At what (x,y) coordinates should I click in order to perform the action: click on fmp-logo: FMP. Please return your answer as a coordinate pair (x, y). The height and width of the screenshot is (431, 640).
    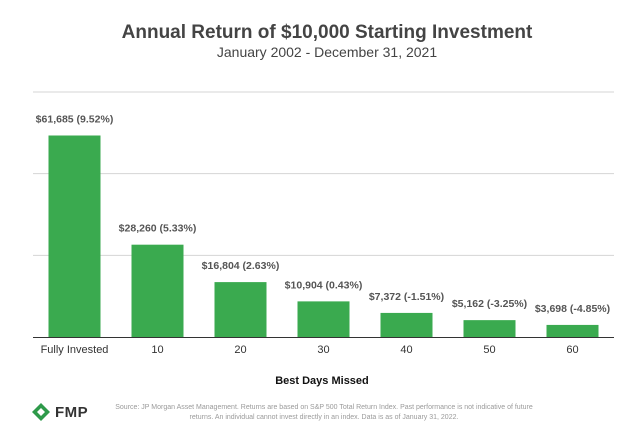
    Looking at the image, I should click on (59, 412).